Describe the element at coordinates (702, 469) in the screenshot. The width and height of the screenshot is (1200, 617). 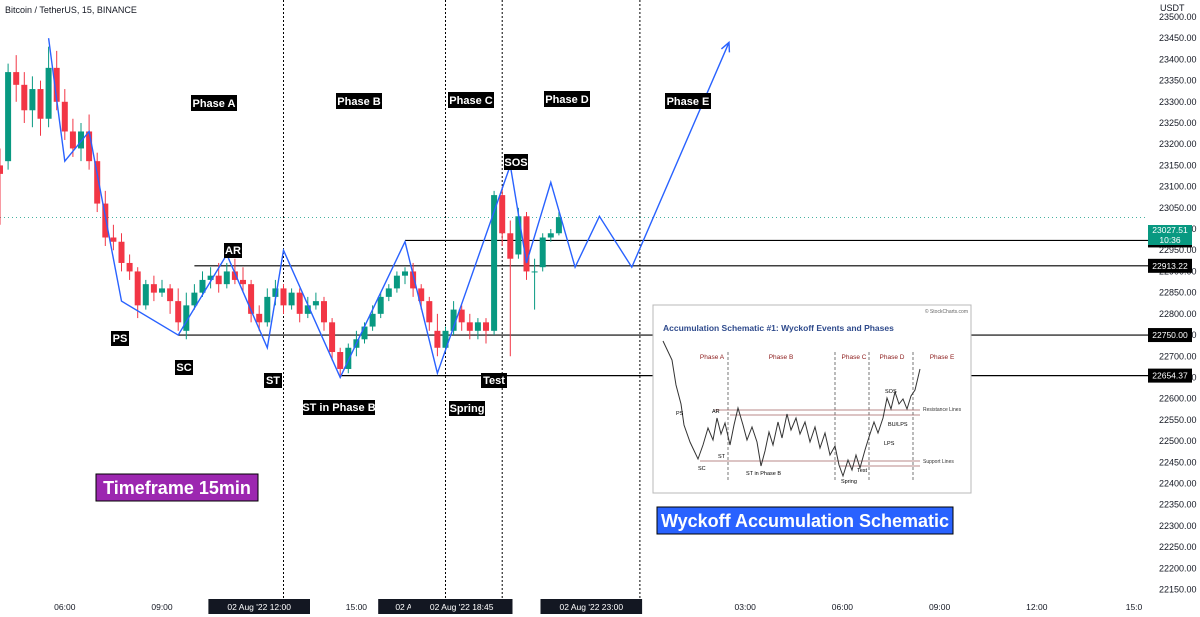
I see `inset-sc: SC` at that location.